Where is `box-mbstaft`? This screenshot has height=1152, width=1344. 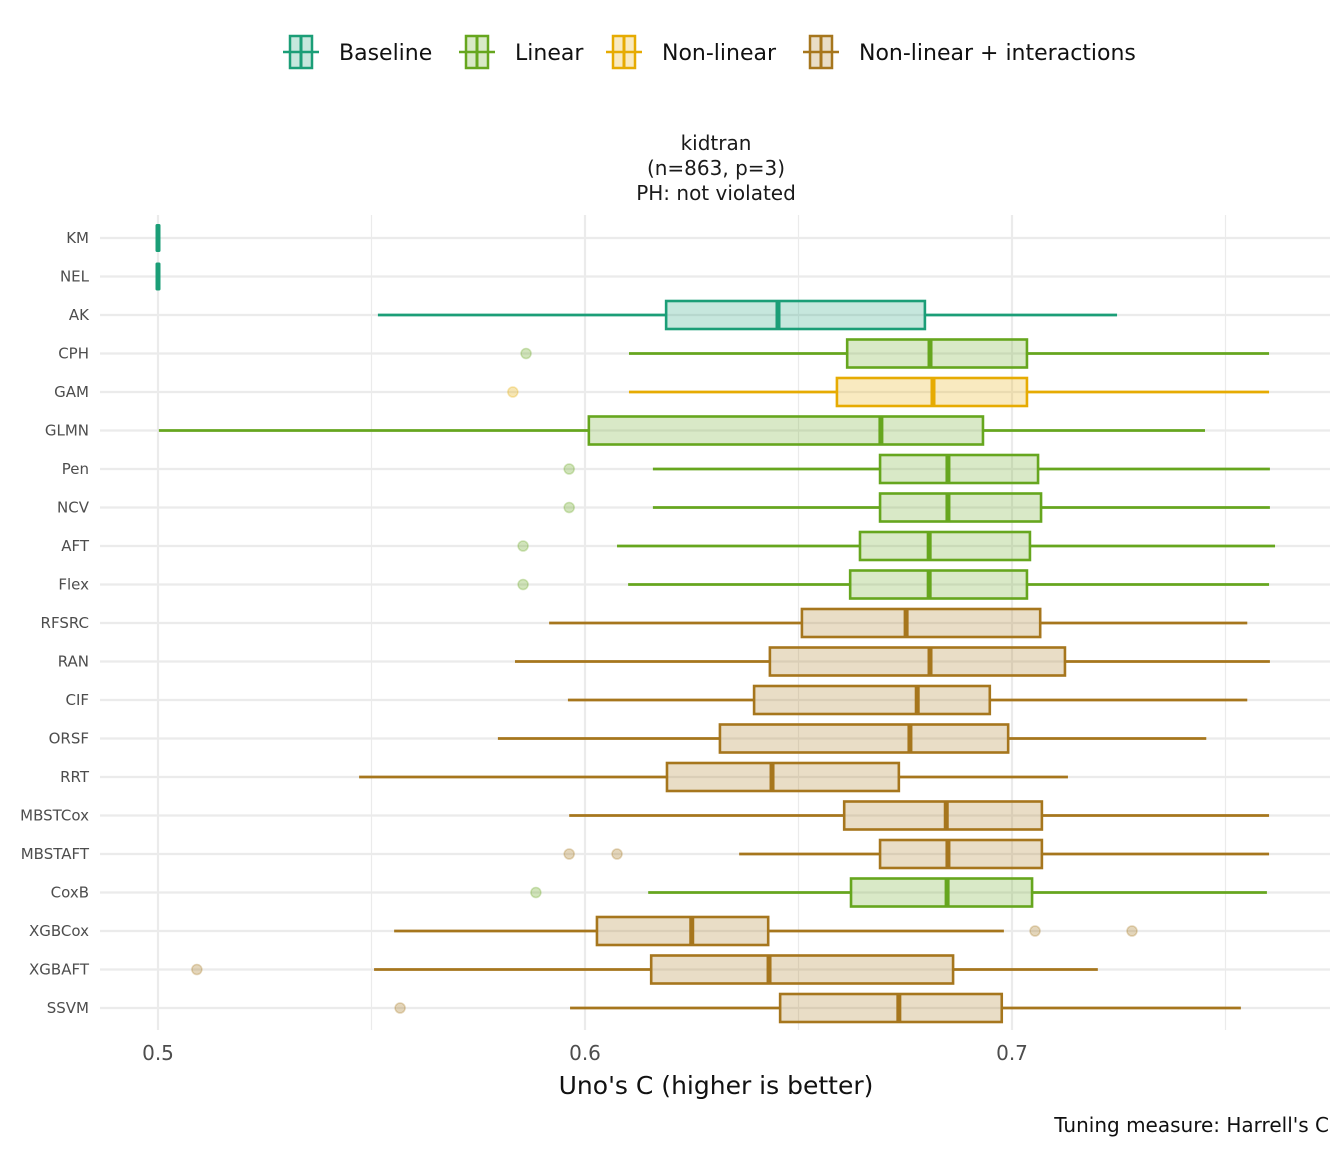 box-mbstaft is located at coordinates (916, 854).